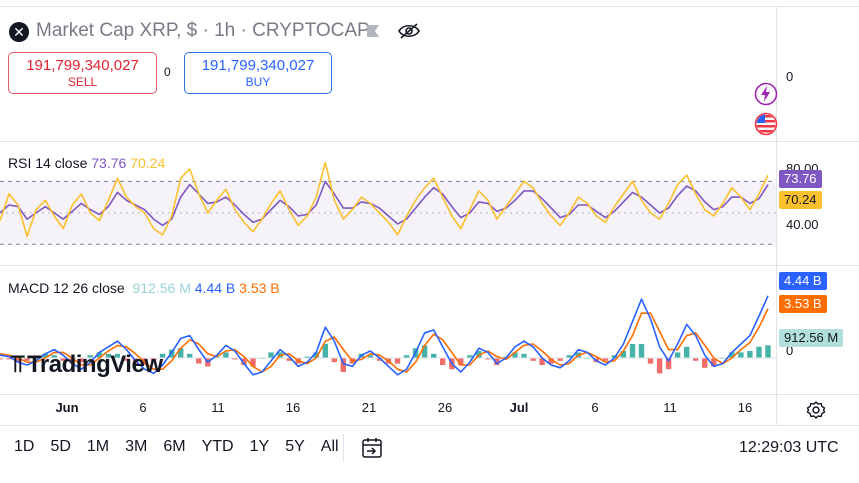 Image resolution: width=859 pixels, height=483 pixels. I want to click on pane-separator-rsi, so click(429, 141).